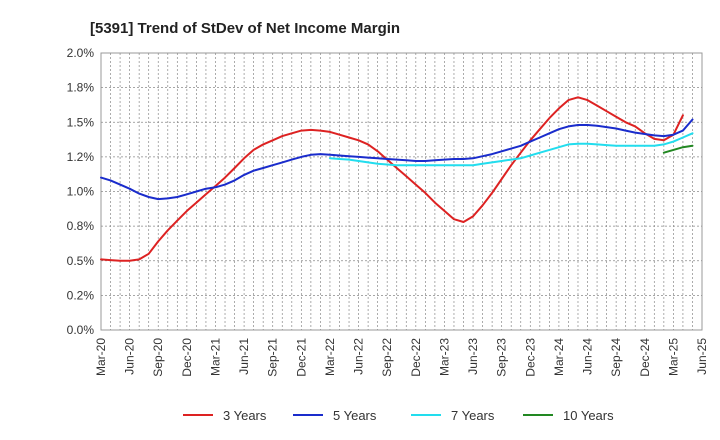 This screenshot has width=720, height=440. Describe the element at coordinates (130, 356) in the screenshot. I see `x-tick-label: Jun-20` at that location.